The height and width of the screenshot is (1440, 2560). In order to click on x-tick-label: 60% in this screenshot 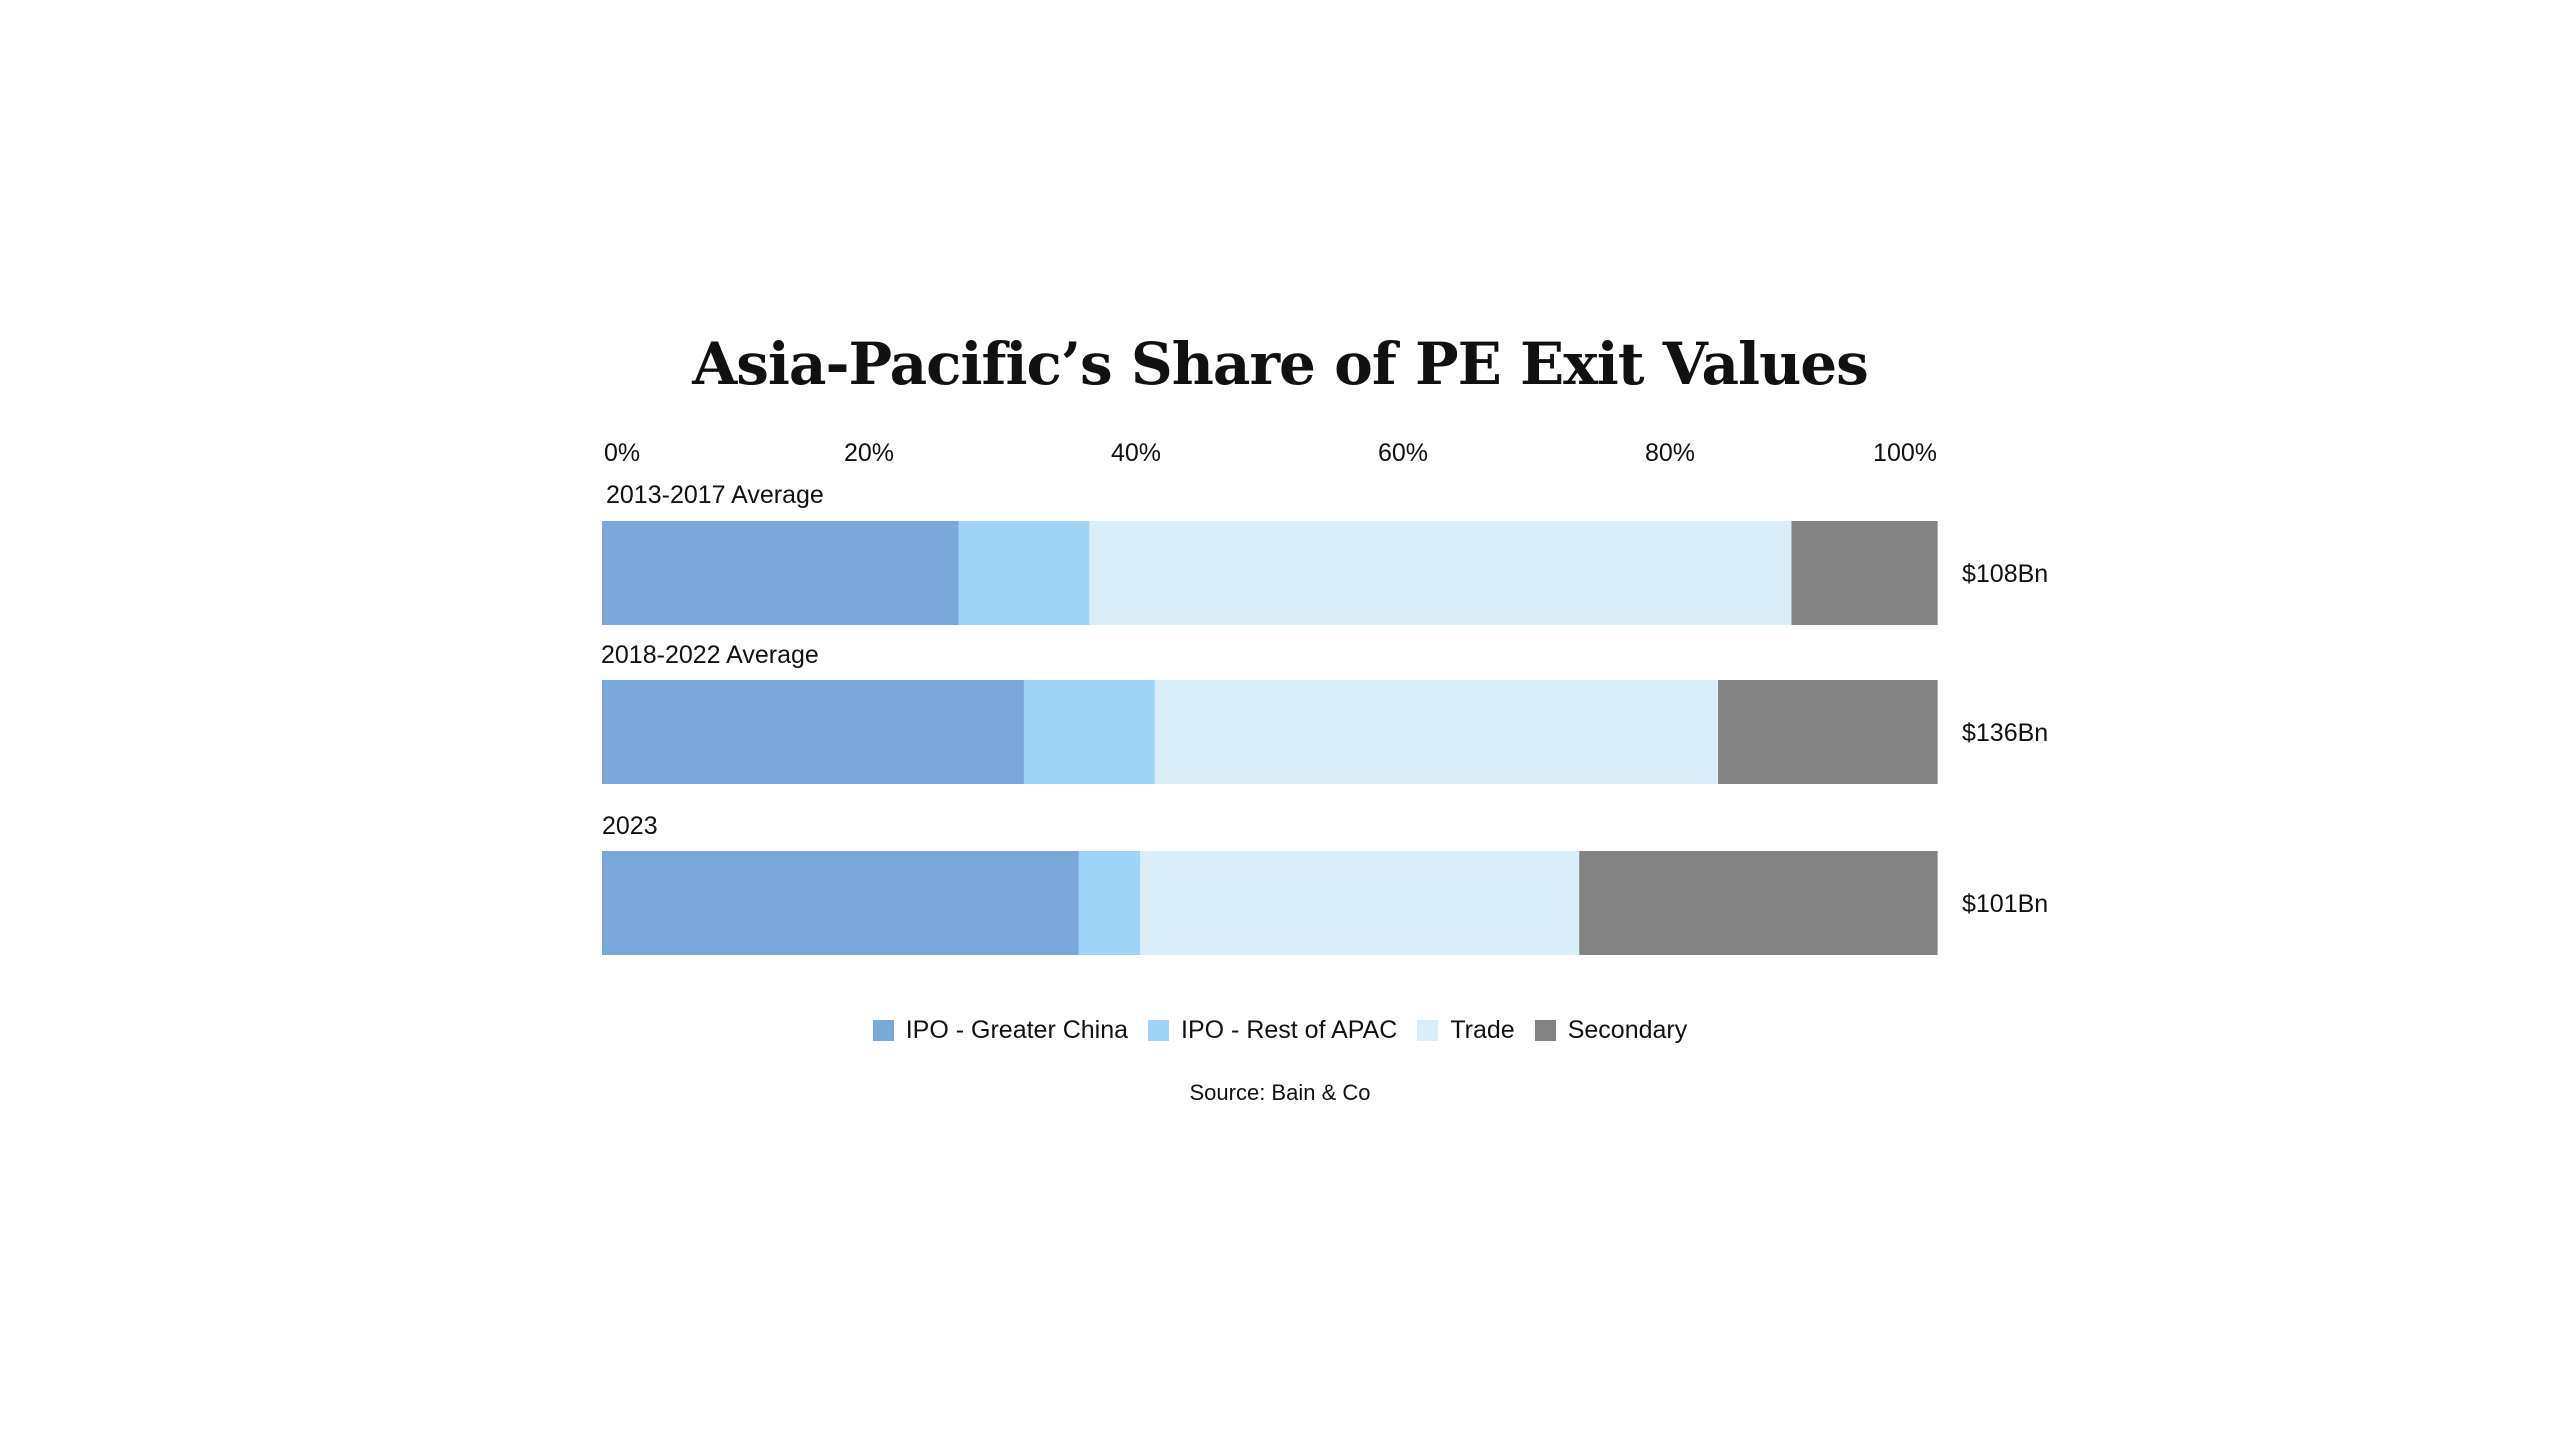, I will do `click(1403, 453)`.